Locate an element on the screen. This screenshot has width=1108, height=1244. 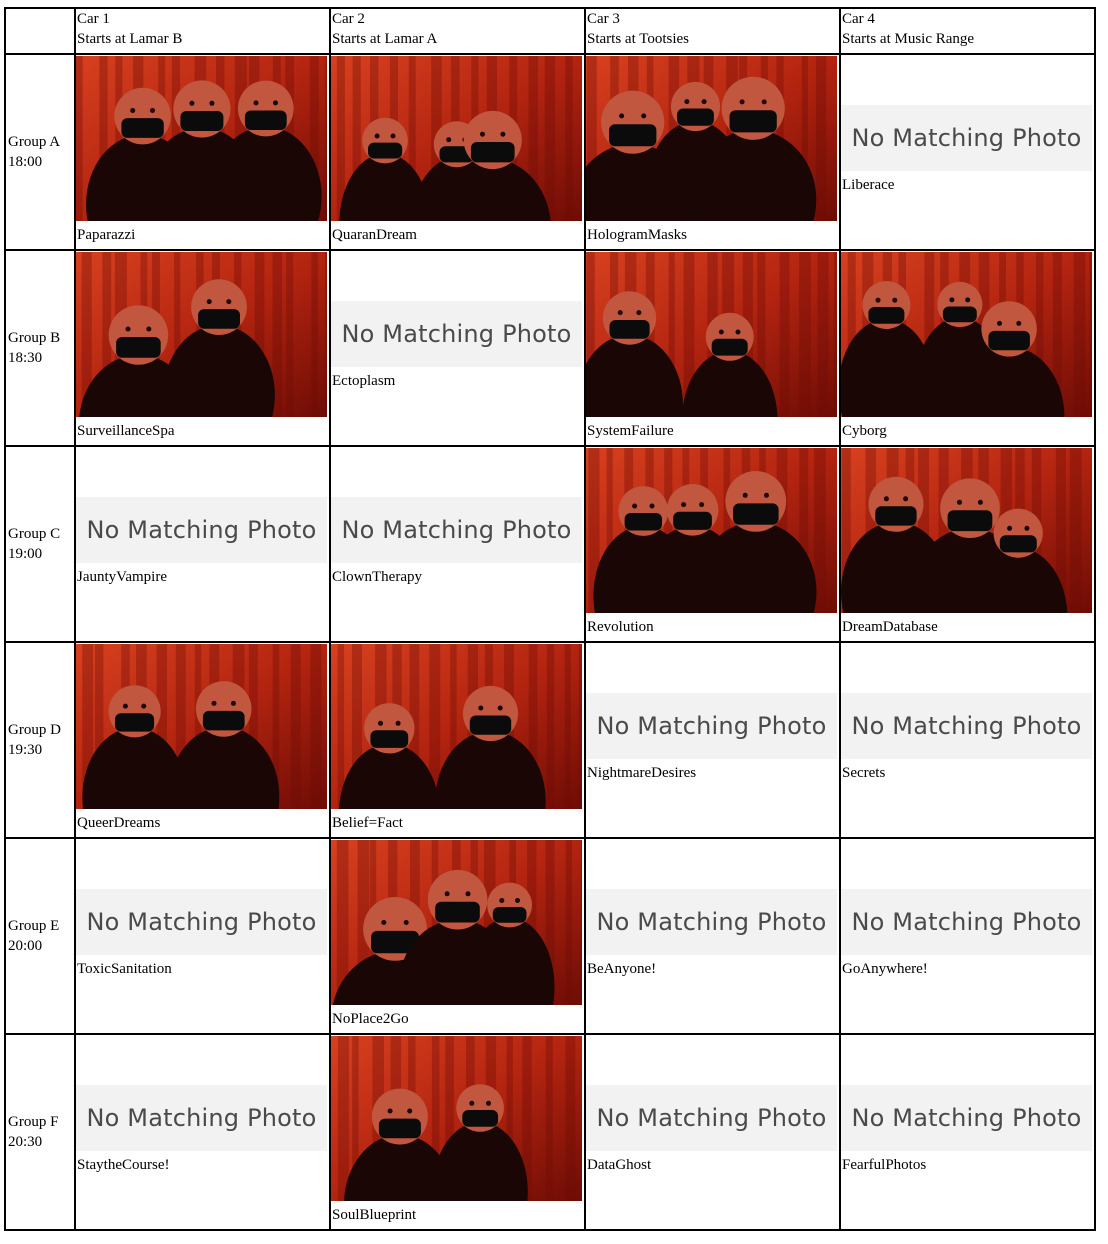
slot-cell: No Matching Photo Secrets is located at coordinates (967, 740).